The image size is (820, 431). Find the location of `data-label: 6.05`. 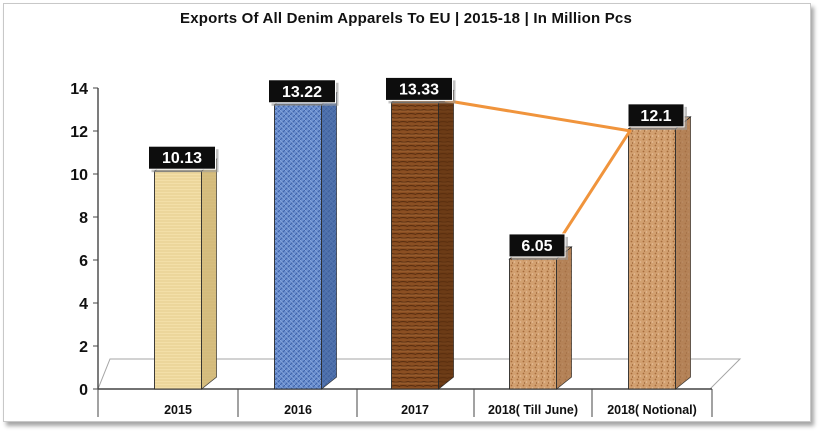

data-label: 6.05 is located at coordinates (538, 246).